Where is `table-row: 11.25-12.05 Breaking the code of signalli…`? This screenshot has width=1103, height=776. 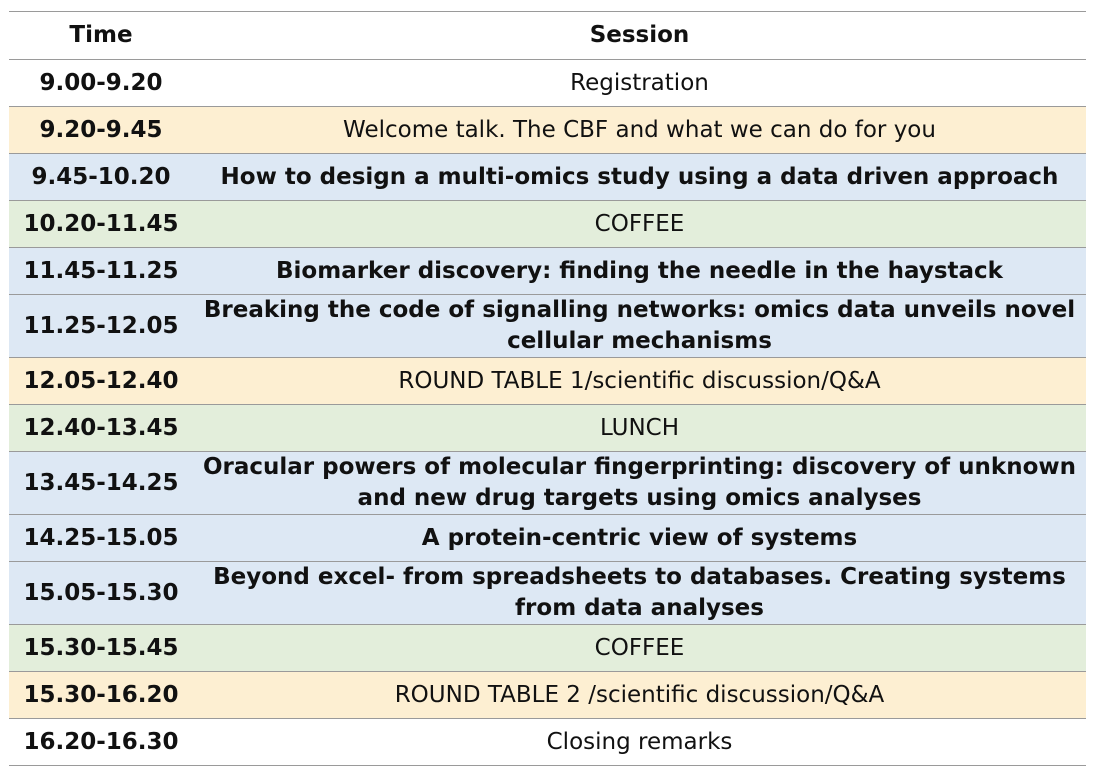 table-row: 11.25-12.05 Breaking the code of signalli… is located at coordinates (547, 326).